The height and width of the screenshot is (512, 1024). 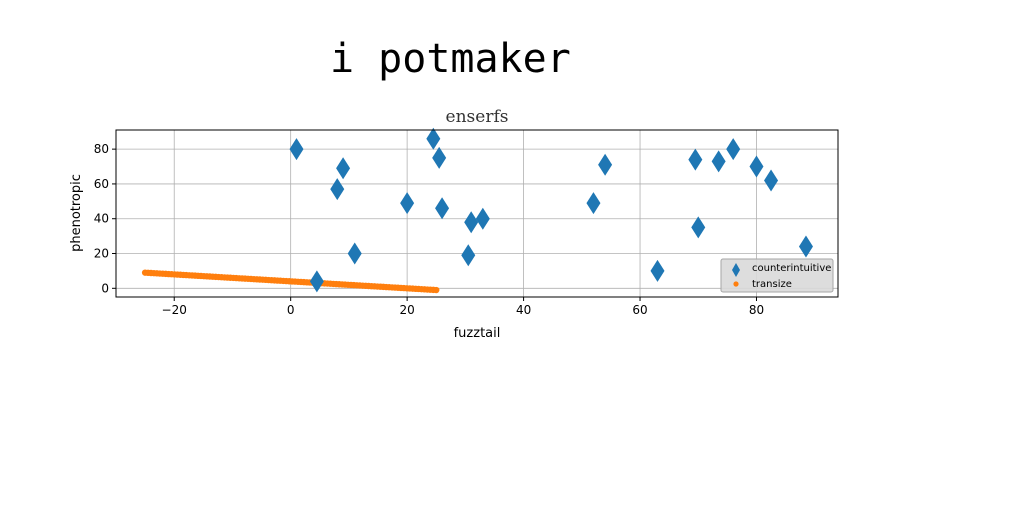 I want to click on legend-label-counterintuitive: counterintuitive, so click(x=791, y=268).